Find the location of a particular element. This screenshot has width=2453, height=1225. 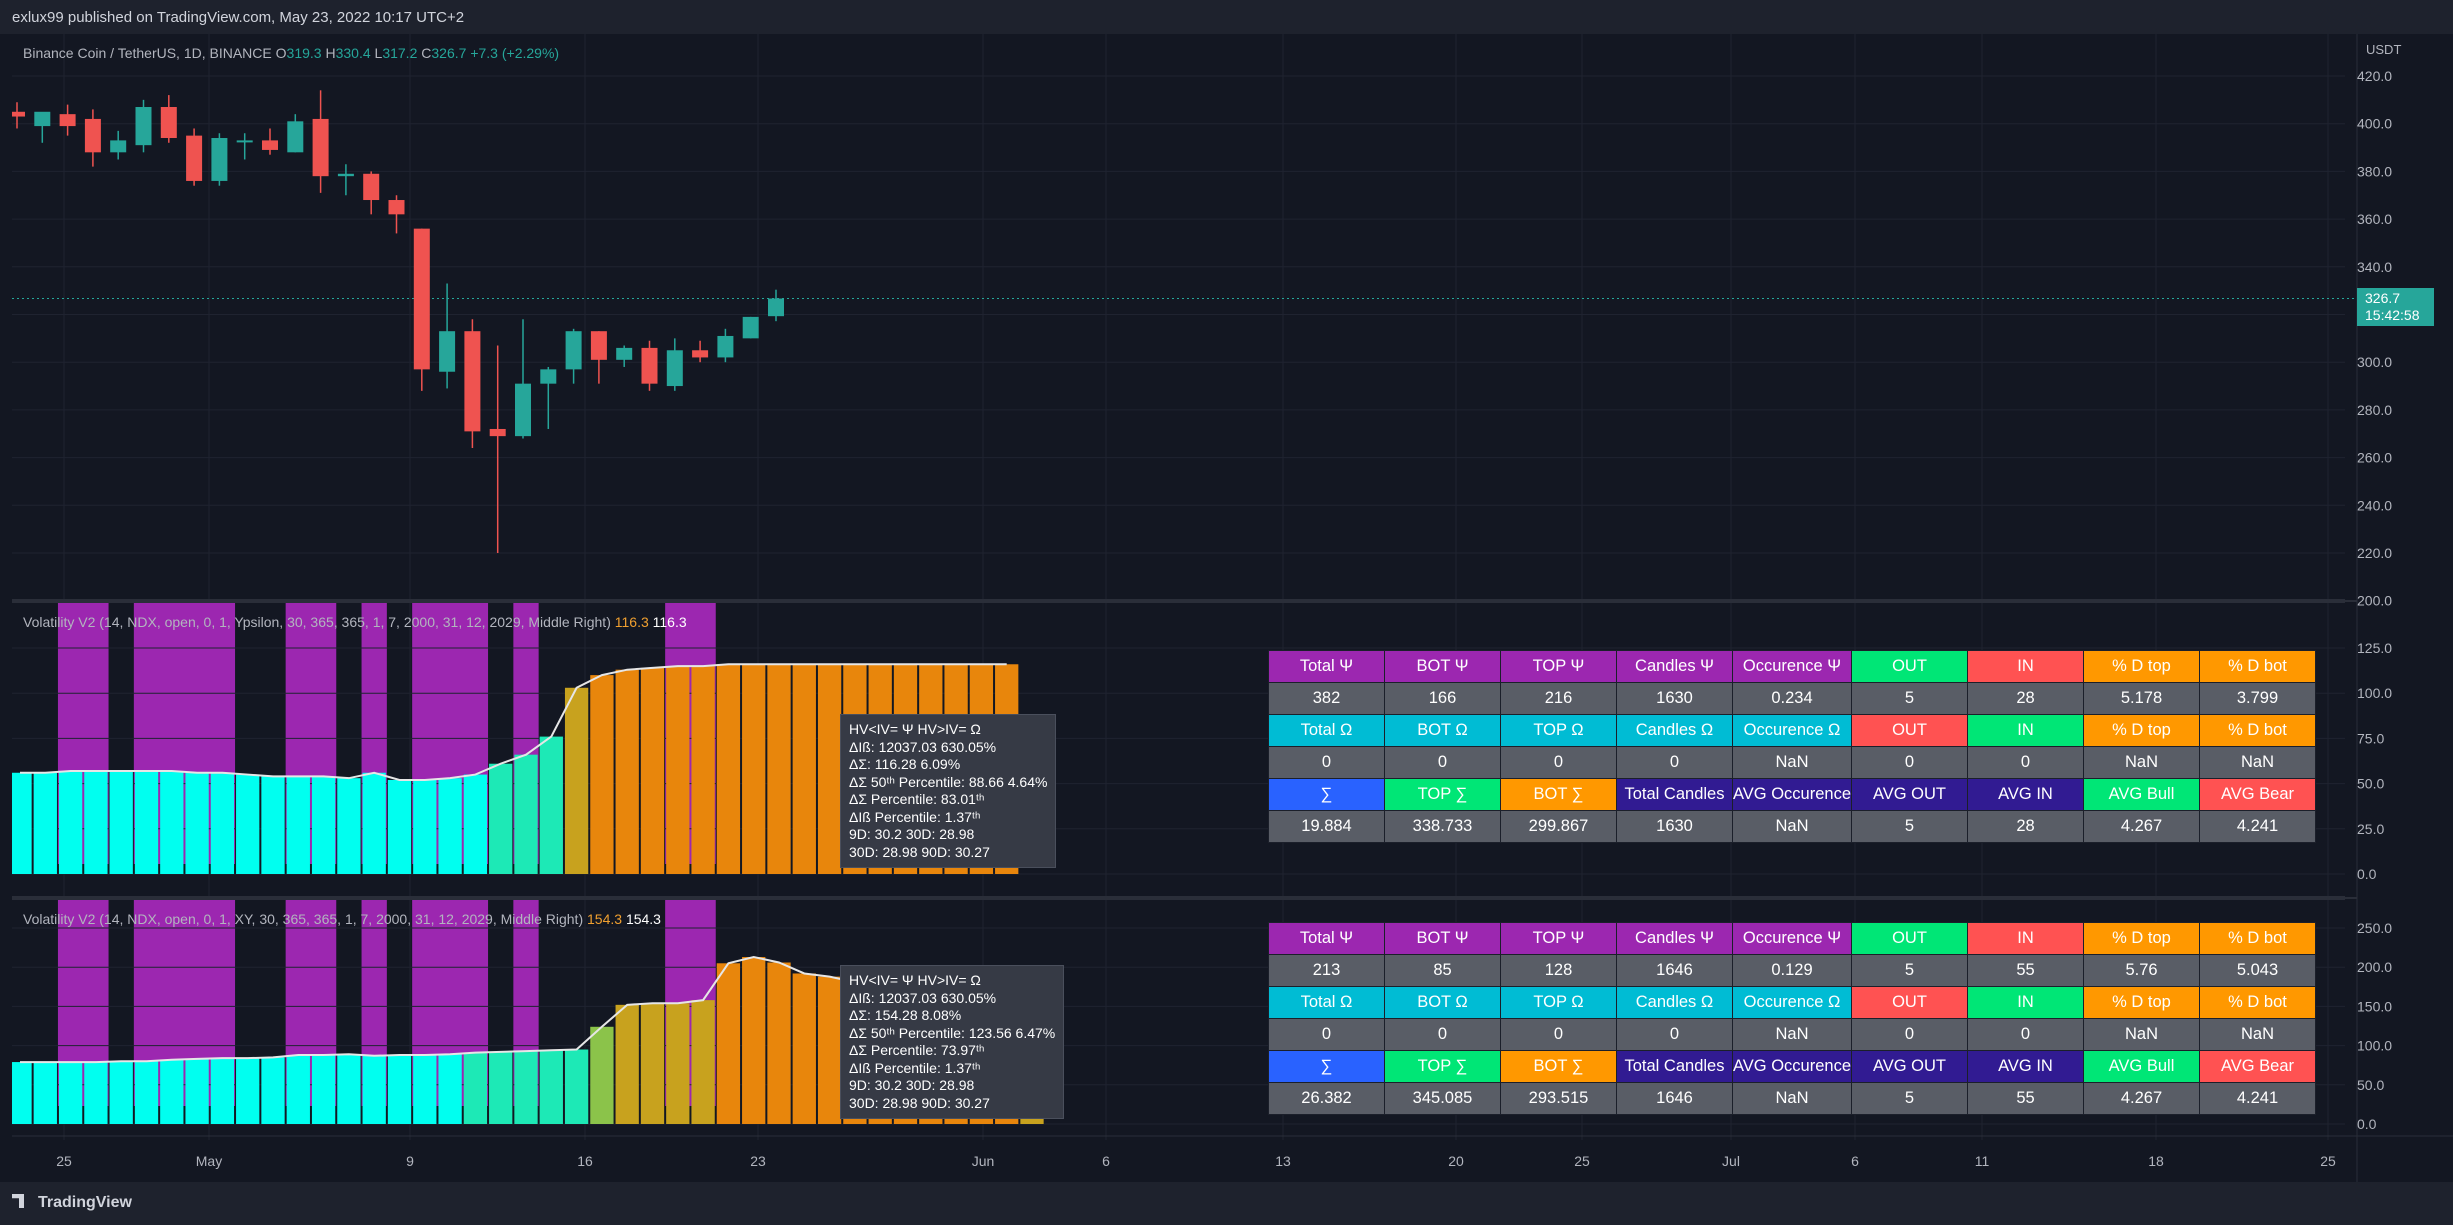

table-cell: AVG IN is located at coordinates (2025, 794).